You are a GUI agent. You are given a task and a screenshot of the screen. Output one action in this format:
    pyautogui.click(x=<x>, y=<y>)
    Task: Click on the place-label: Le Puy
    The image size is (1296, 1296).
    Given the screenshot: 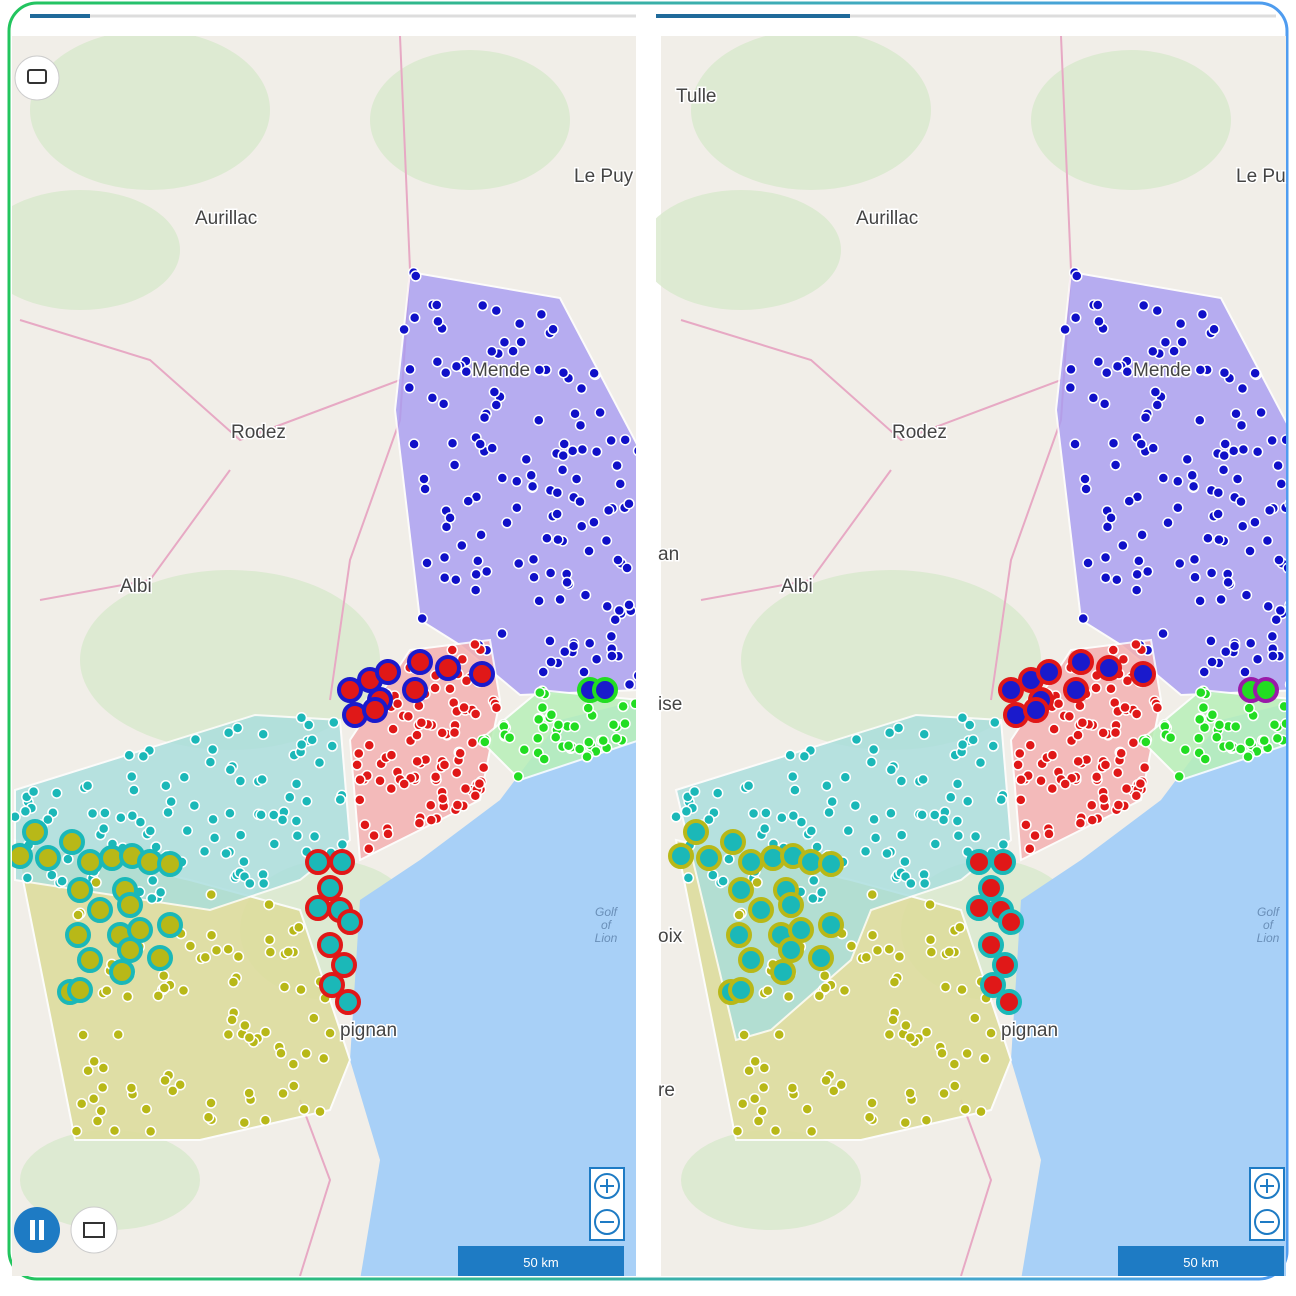 What is the action you would take?
    pyautogui.click(x=604, y=176)
    